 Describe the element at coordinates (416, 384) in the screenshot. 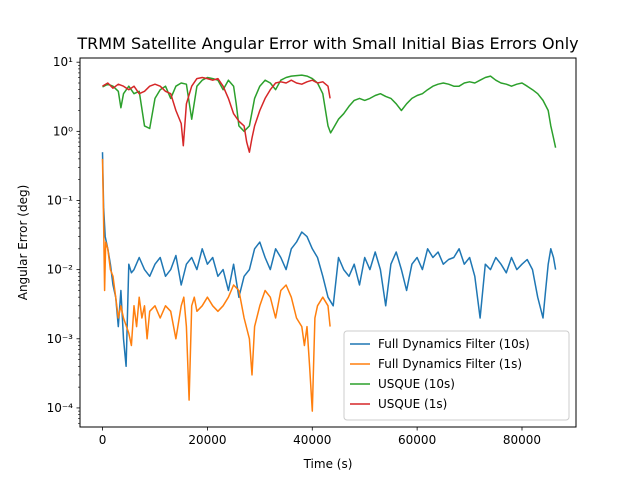

I see `legend-label-3: USQUE (10s)` at that location.